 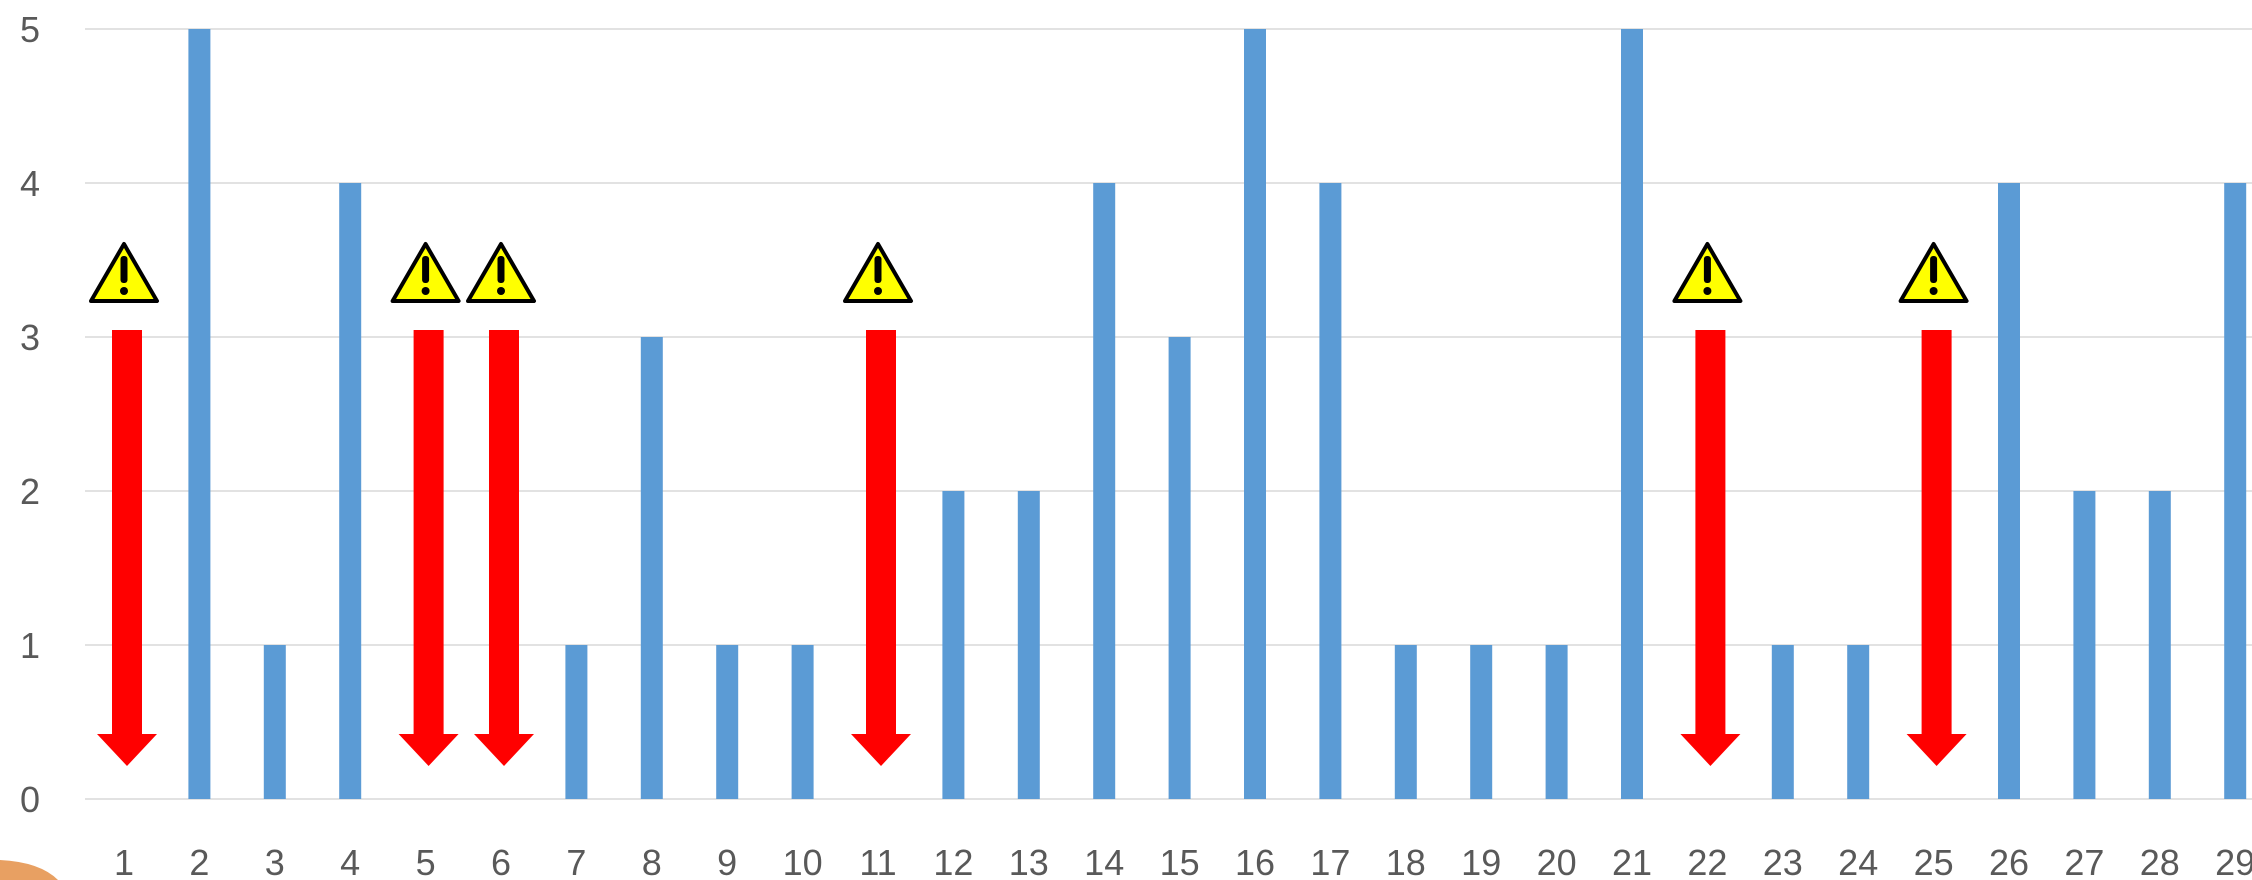 What do you see at coordinates (1255, 861) in the screenshot?
I see `x-tick-label-16: 16` at bounding box center [1255, 861].